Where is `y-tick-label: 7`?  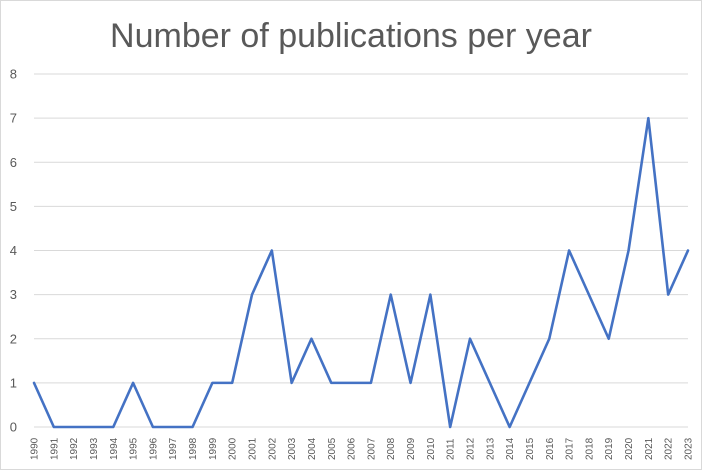
y-tick-label: 7 is located at coordinates (13, 118).